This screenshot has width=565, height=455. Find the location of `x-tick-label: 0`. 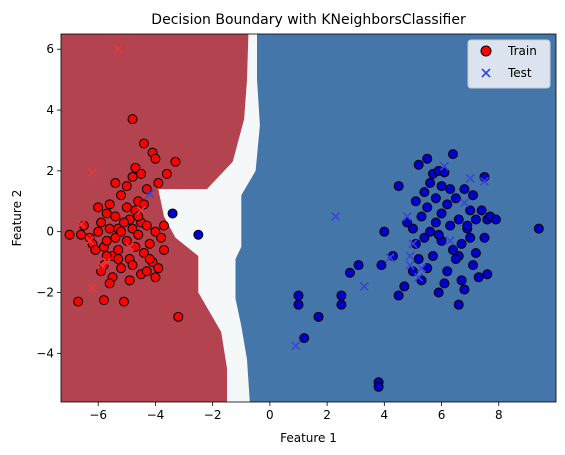

x-tick-label: 0 is located at coordinates (270, 415).